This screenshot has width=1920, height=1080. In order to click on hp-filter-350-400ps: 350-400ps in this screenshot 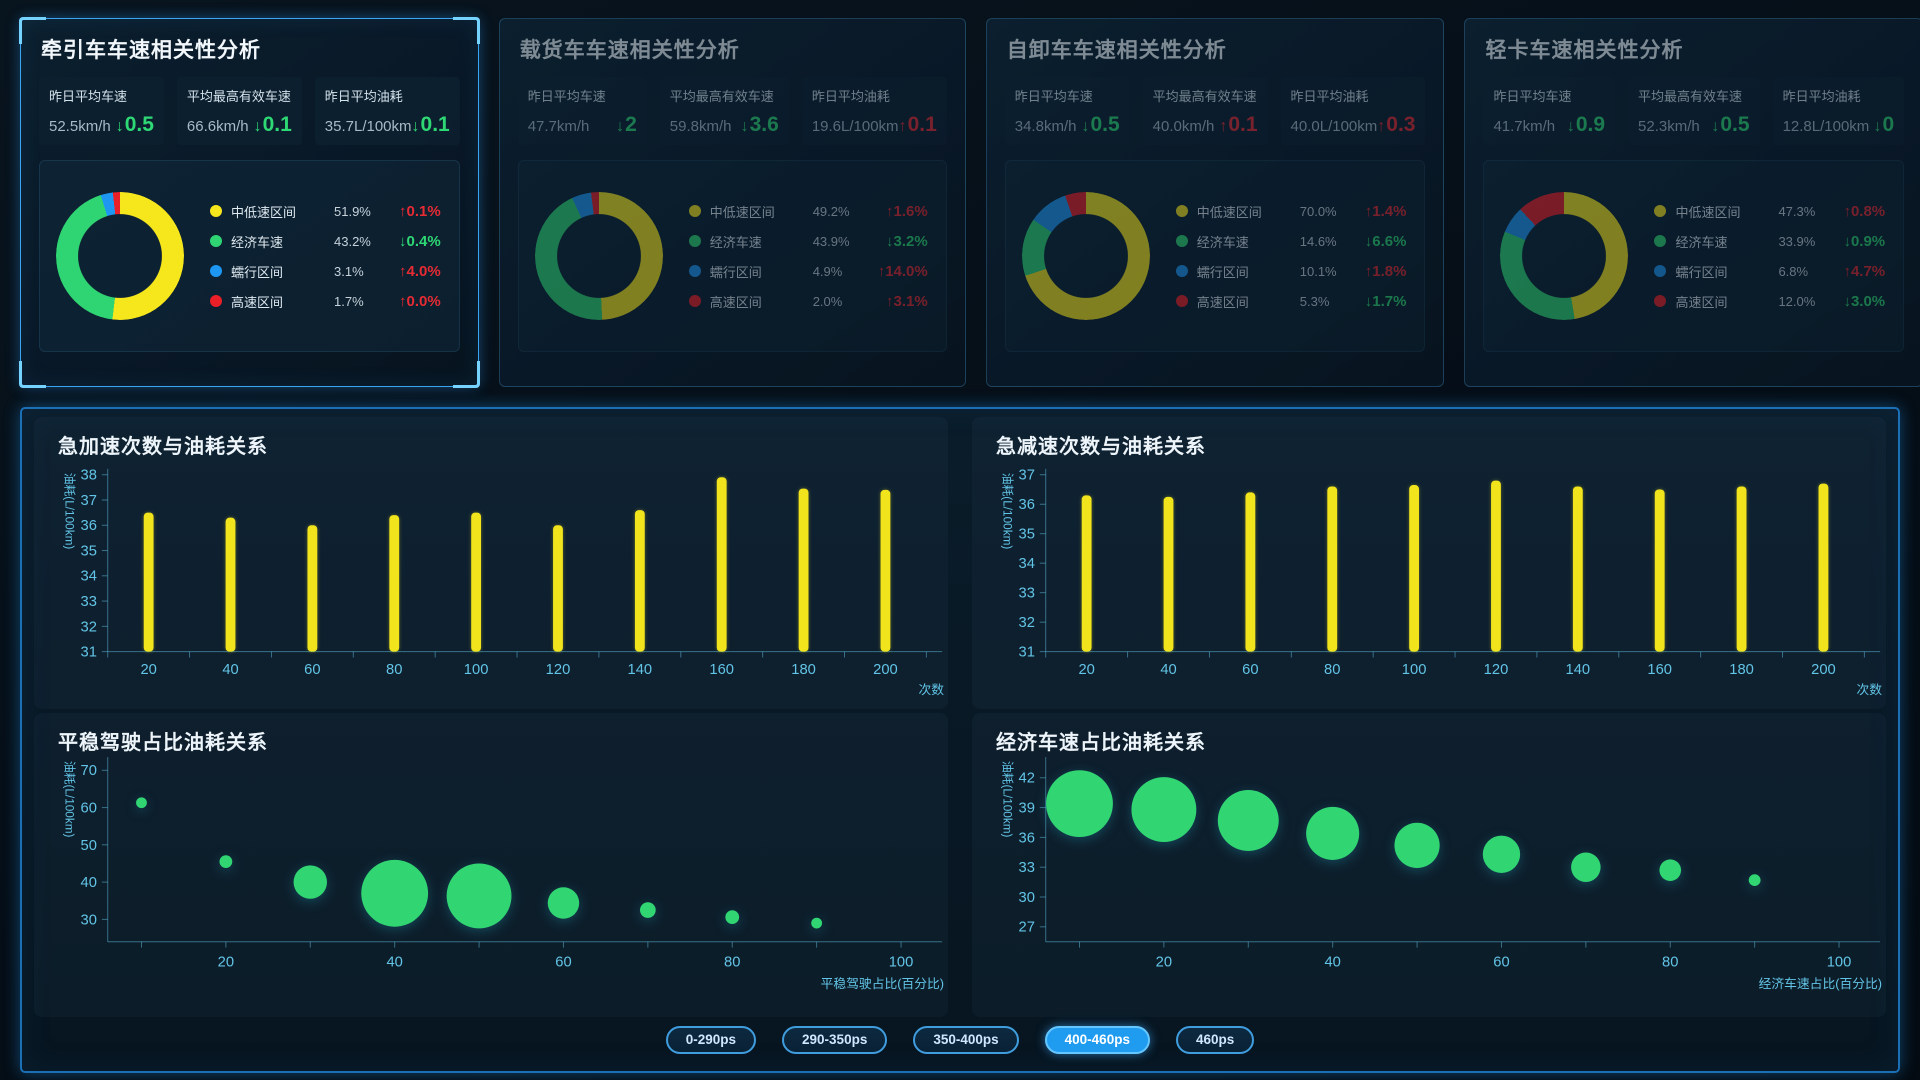, I will do `click(966, 1040)`.